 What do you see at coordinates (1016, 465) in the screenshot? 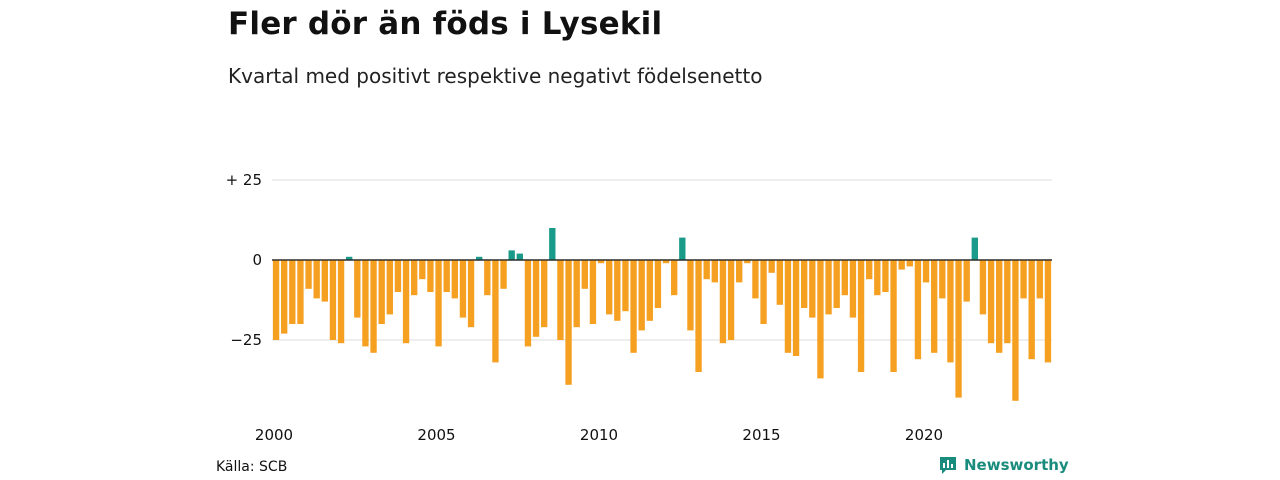
I see `brand-name: Newsworthy` at bounding box center [1016, 465].